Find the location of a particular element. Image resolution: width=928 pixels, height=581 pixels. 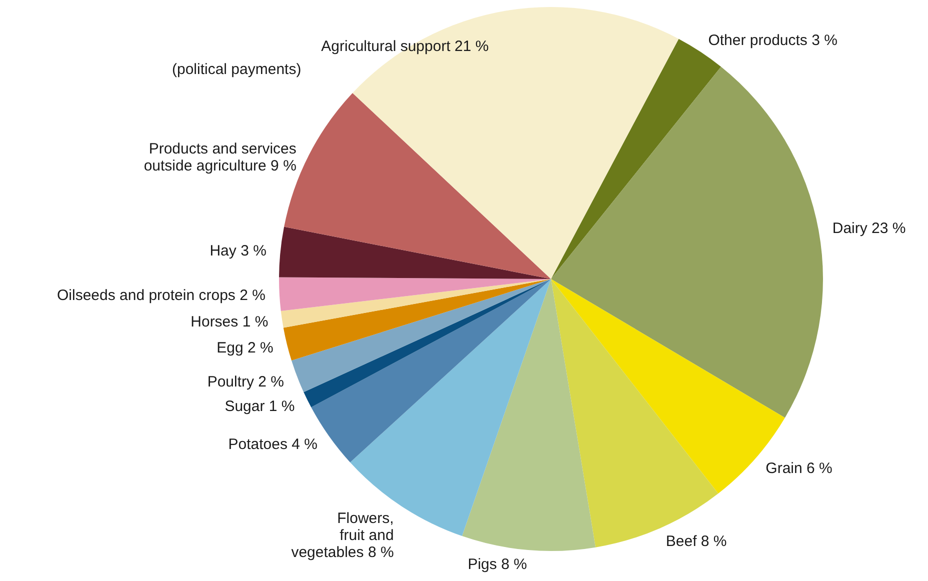

slice-label: Egg 2 % is located at coordinates (245, 348).